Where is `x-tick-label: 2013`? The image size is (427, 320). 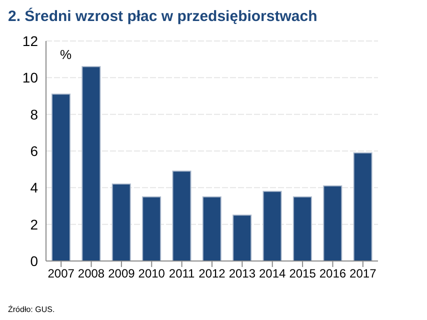 x-tick-label: 2013 is located at coordinates (242, 273).